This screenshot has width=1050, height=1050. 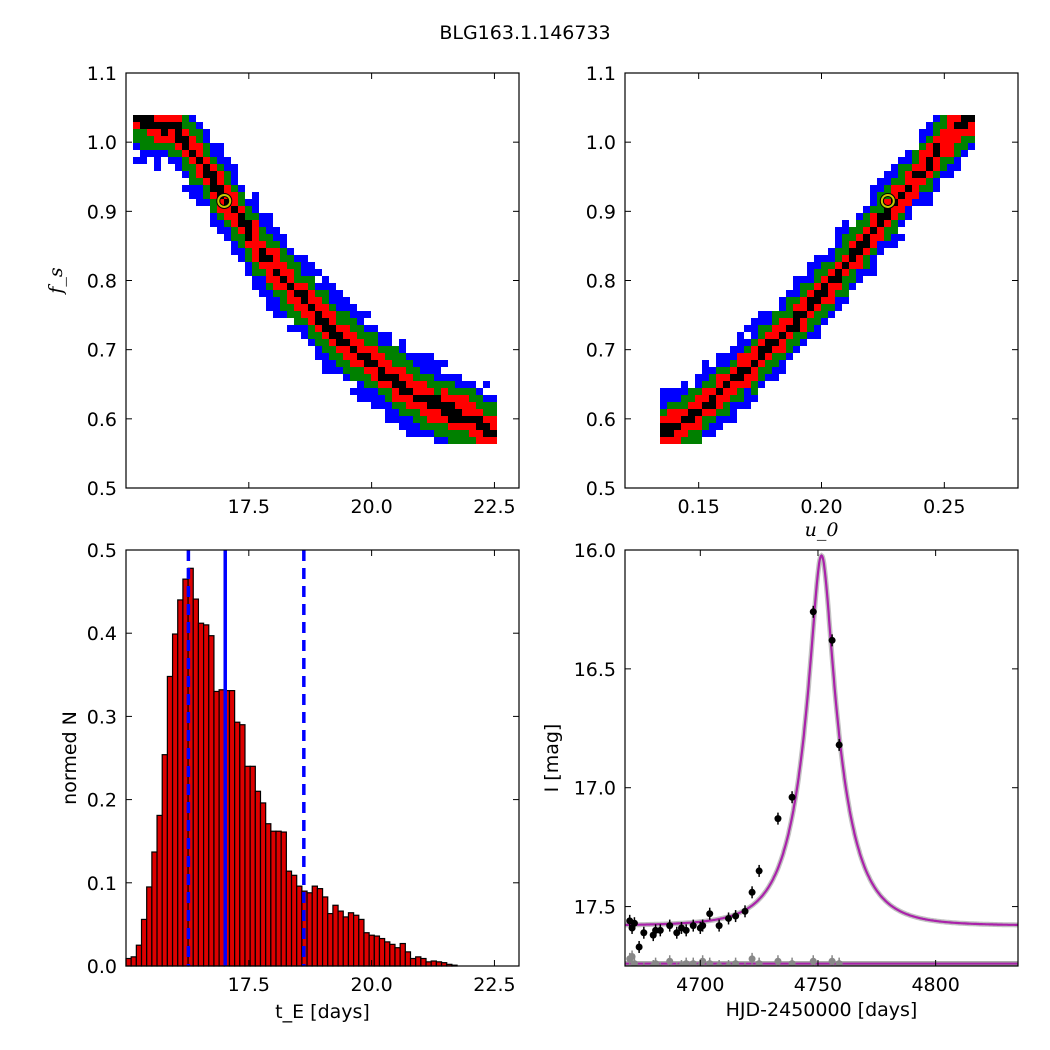 What do you see at coordinates (595, 789) in the screenshot?
I see `y-tick-label: 17.0` at bounding box center [595, 789].